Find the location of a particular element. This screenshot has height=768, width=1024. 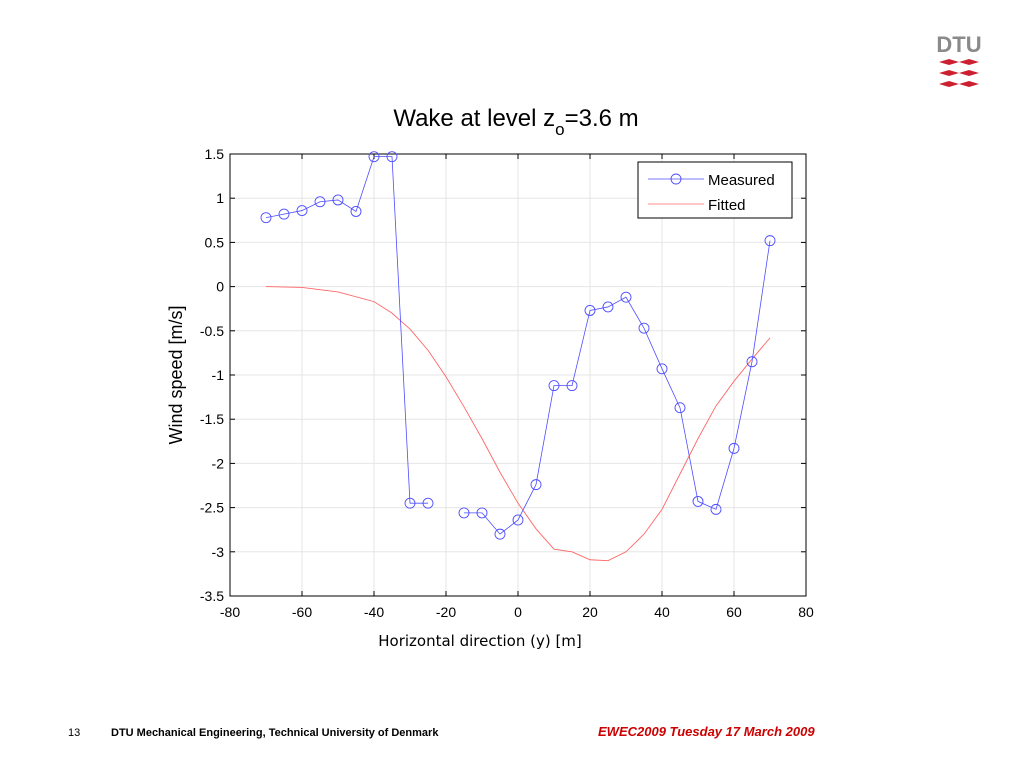

y-tick-label: 0.5 is located at coordinates (215, 242).